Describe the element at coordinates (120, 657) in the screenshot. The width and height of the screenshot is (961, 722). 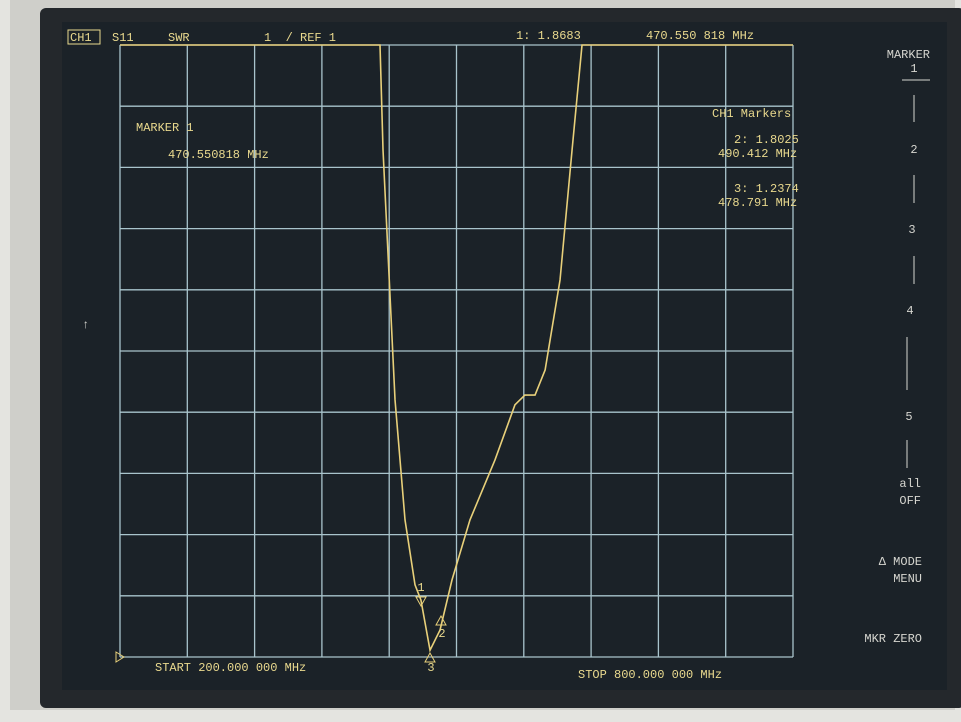
I see `ref-pointer` at that location.